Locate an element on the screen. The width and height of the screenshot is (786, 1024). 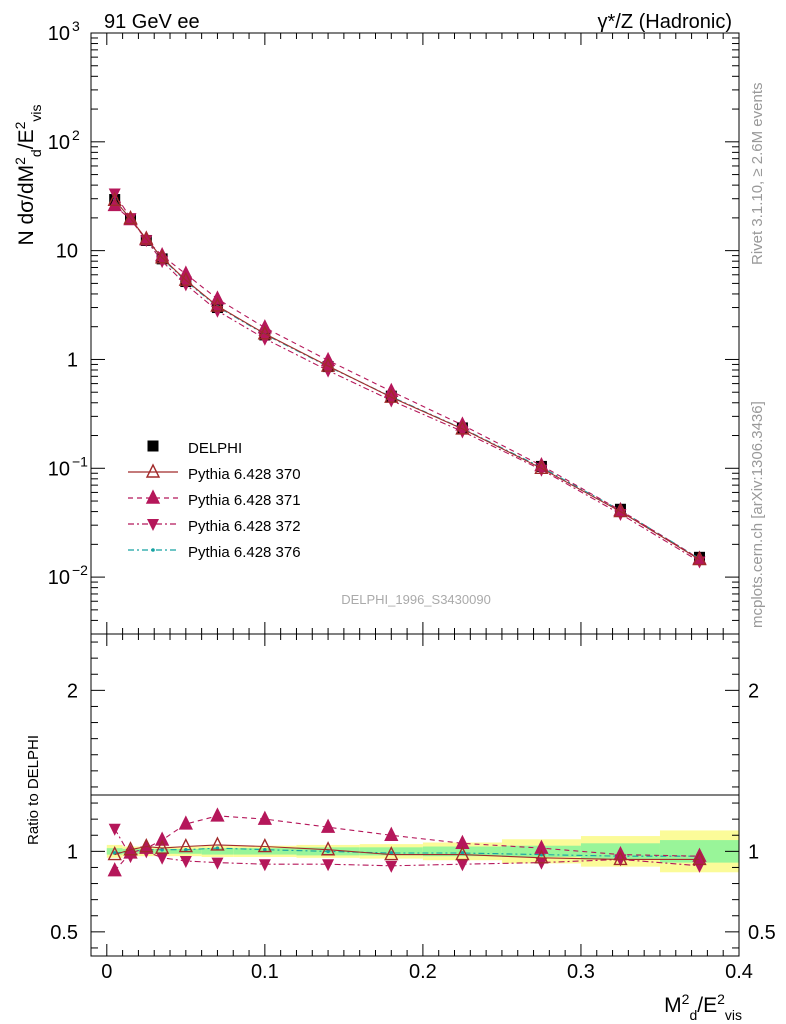
y-axis-title-main-text: N dσ/dM2d/E2vis is located at coordinates (28, 174).